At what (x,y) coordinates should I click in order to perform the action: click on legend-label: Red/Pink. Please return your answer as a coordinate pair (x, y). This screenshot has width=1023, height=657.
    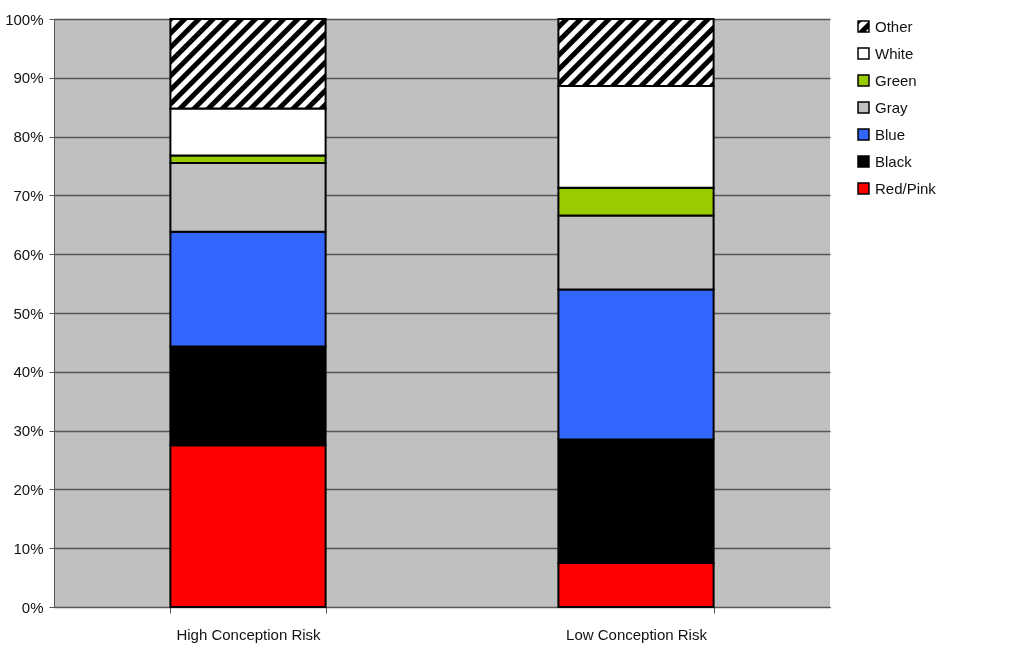
    Looking at the image, I should click on (906, 188).